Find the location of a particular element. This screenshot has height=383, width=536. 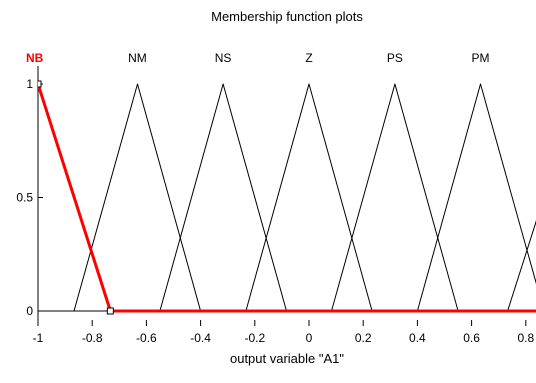

y-tick-label: 1 is located at coordinates (29, 84).